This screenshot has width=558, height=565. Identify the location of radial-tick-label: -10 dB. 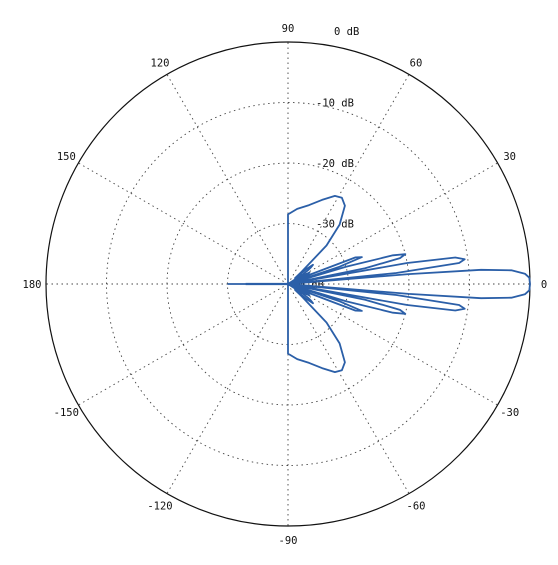
(335, 104).